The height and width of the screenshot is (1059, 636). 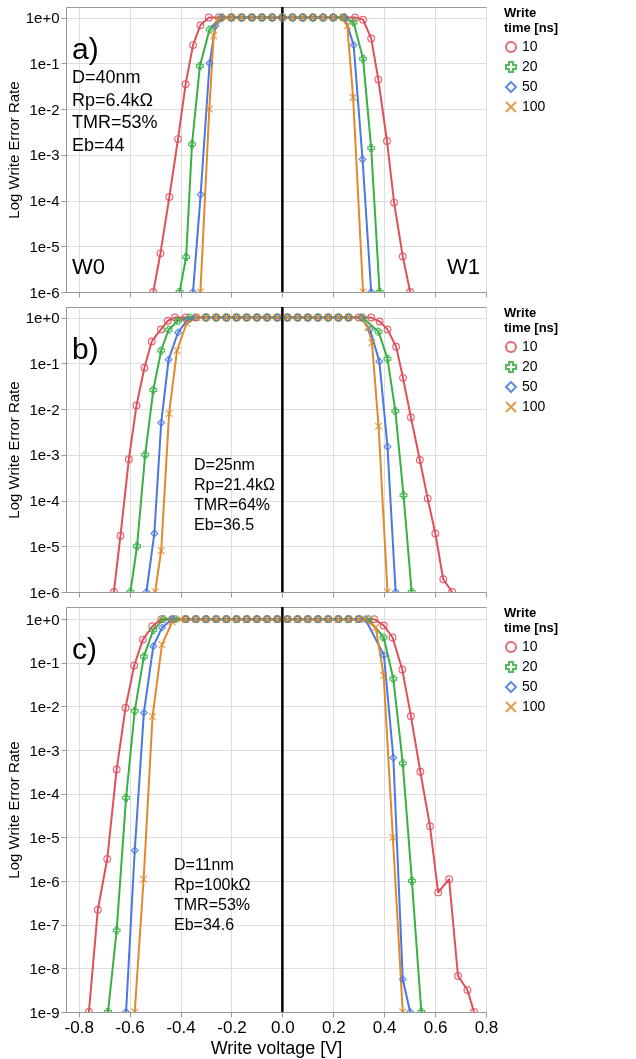 What do you see at coordinates (232, 1027) in the screenshot?
I see `x-tick-label: -0.2` at bounding box center [232, 1027].